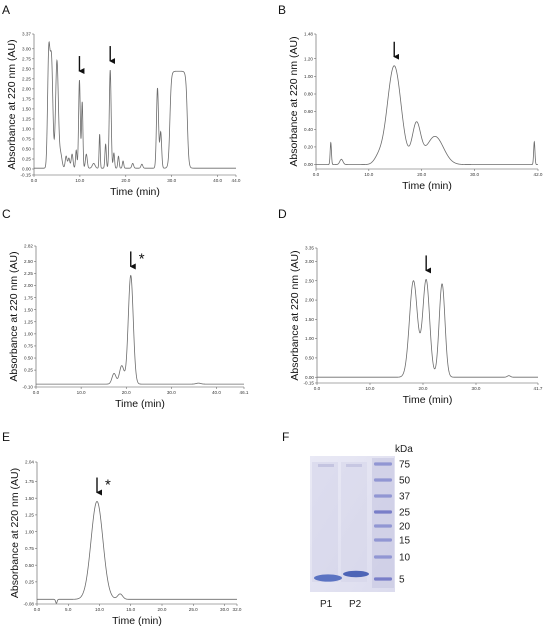 This screenshot has width=550, height=626. What do you see at coordinates (26, 34) in the screenshot?
I see `y-tick-label-a: 3.37` at bounding box center [26, 34].